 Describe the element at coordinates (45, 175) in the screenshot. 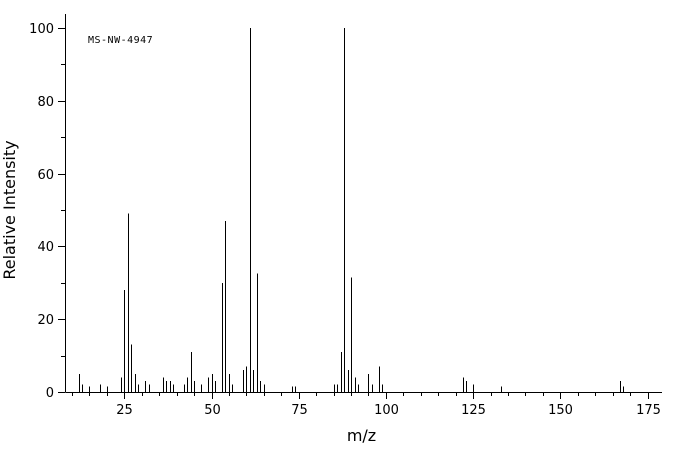

I see `y-tick-label: 60` at that location.